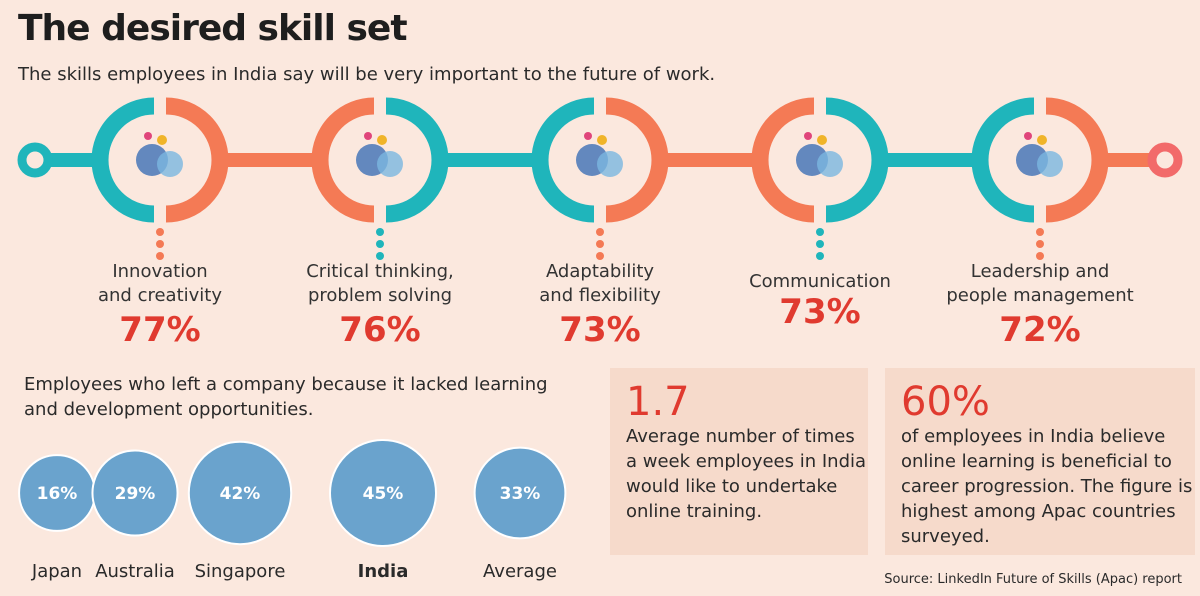 The width and height of the screenshot is (1200, 596). Describe the element at coordinates (600, 271) in the screenshot. I see `skill-label: Adaptability` at that location.